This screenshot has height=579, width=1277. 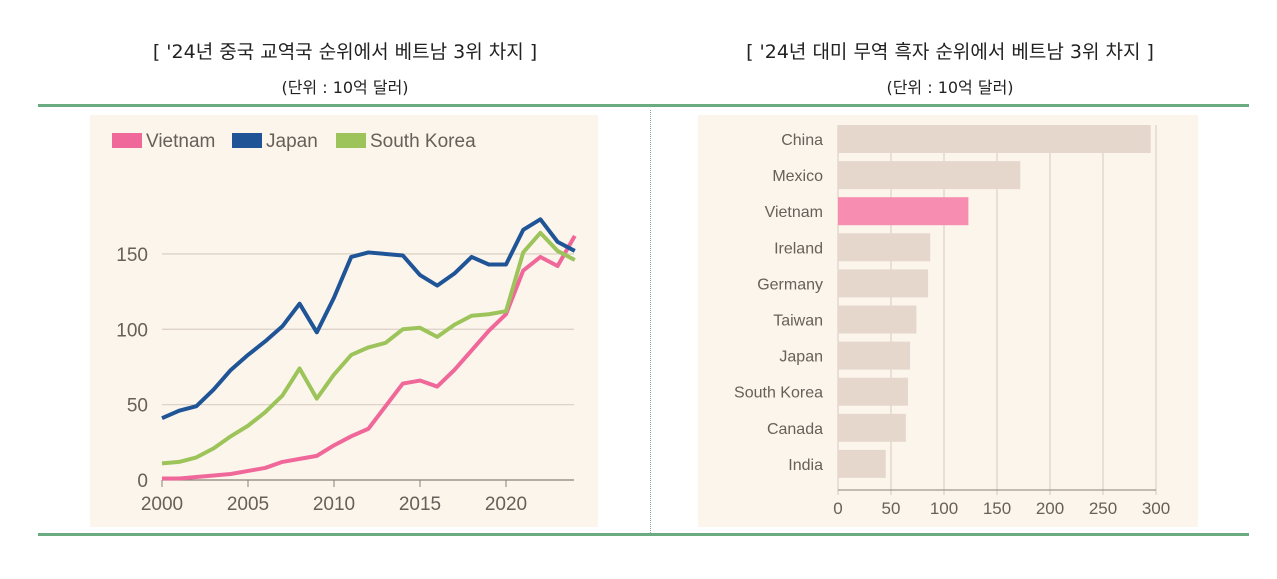 What do you see at coordinates (132, 255) in the screenshot?
I see `y-tick-label: 150` at bounding box center [132, 255].